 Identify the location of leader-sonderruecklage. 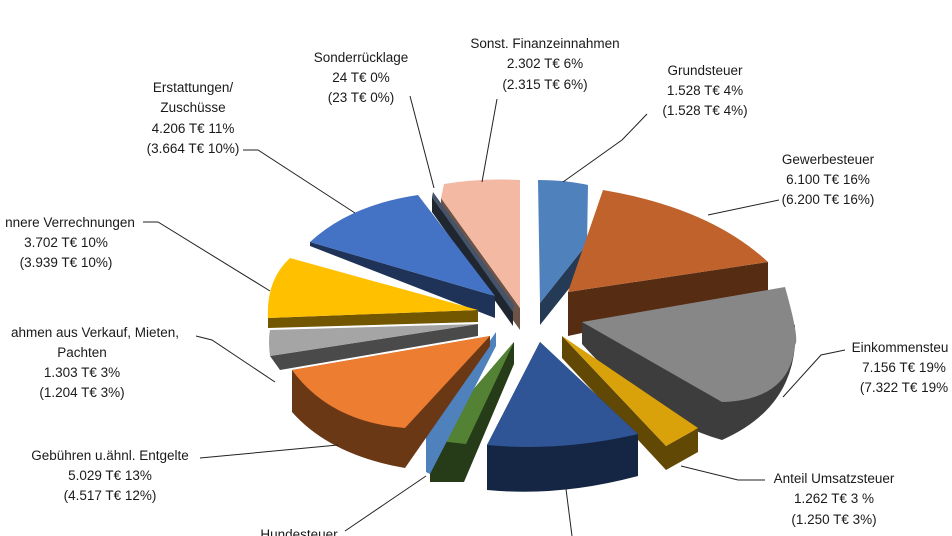
(422, 142).